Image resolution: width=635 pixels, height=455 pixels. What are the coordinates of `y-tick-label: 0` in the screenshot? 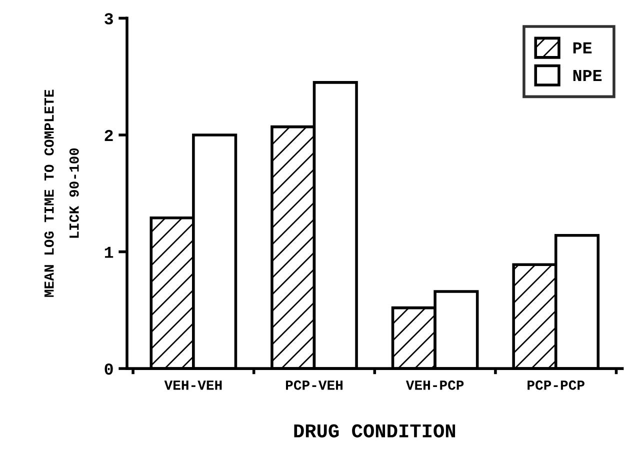 It's located at (108, 369).